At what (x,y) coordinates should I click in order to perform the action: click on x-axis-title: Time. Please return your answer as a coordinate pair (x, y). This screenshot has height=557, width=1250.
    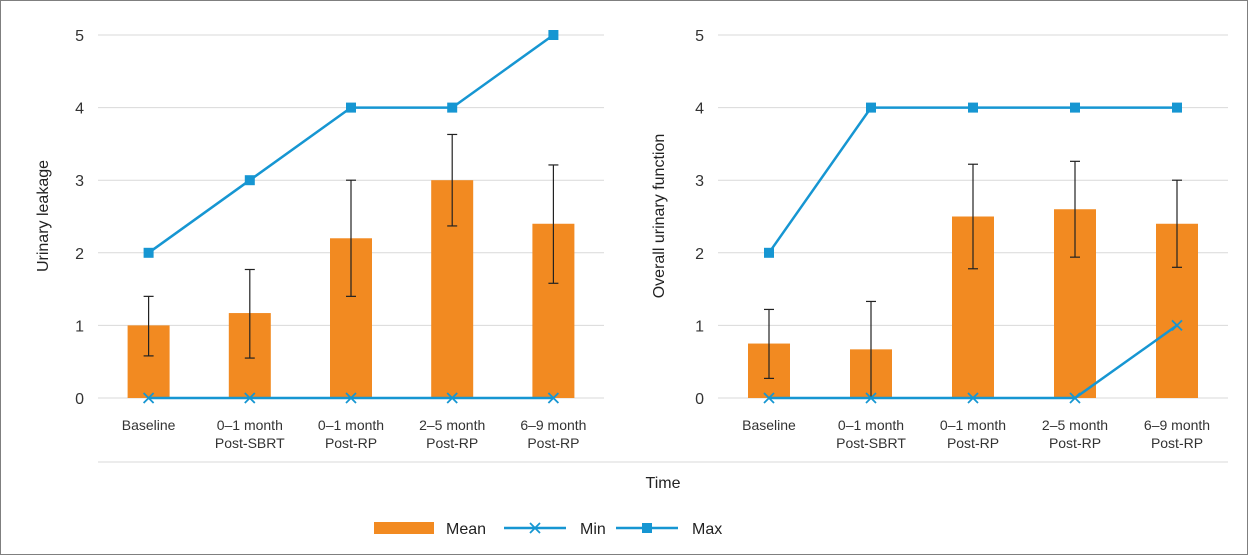
    Looking at the image, I should click on (663, 483).